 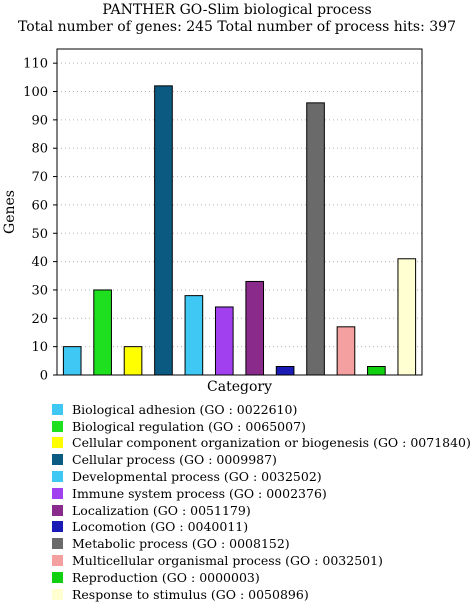 I want to click on legend-label-1: Biological regulation (GO : 0065007), so click(x=189, y=426).